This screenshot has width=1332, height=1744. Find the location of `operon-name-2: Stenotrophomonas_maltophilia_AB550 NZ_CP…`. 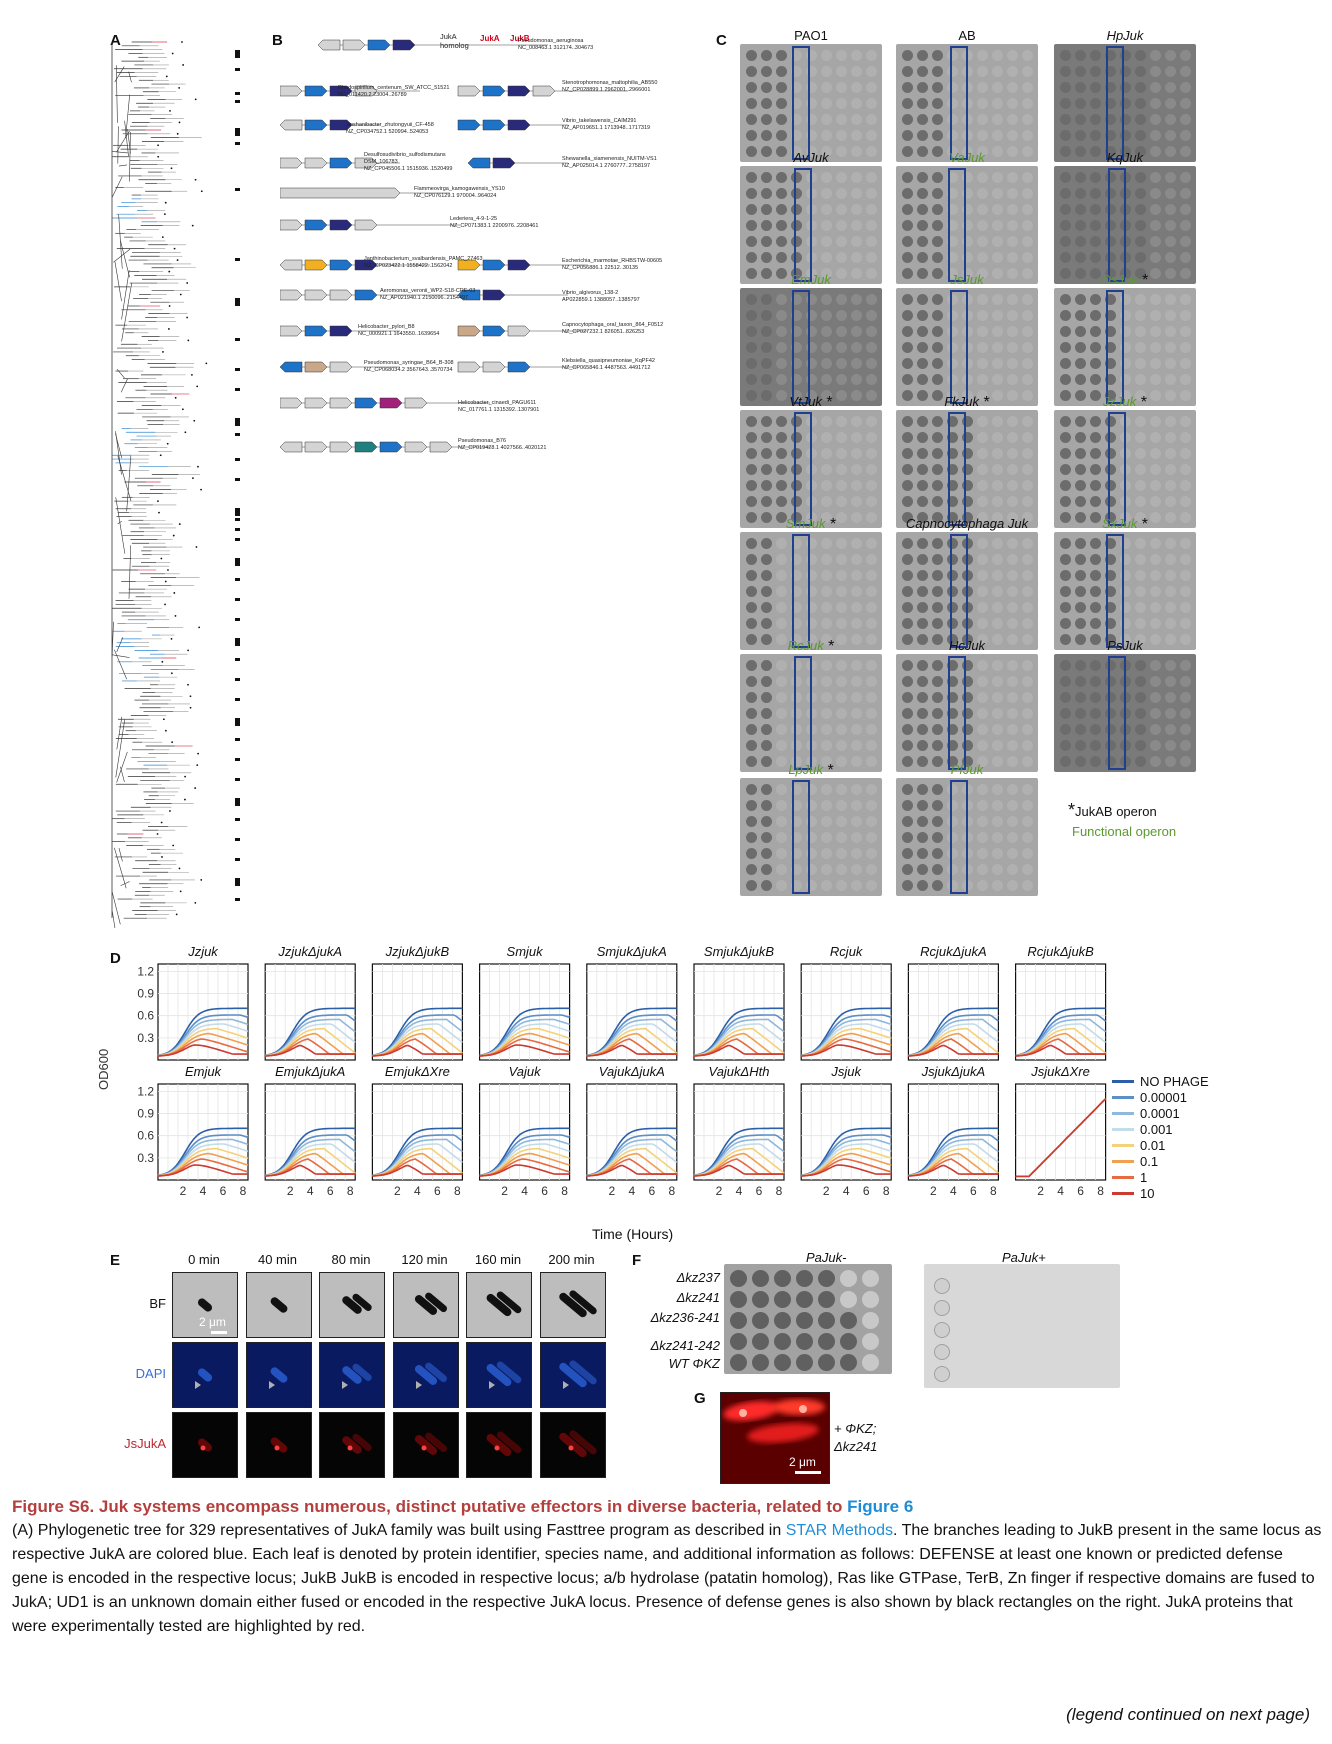

operon-name-2: Stenotrophomonas_maltophilia_AB550 NZ_CP… is located at coordinates (610, 86).